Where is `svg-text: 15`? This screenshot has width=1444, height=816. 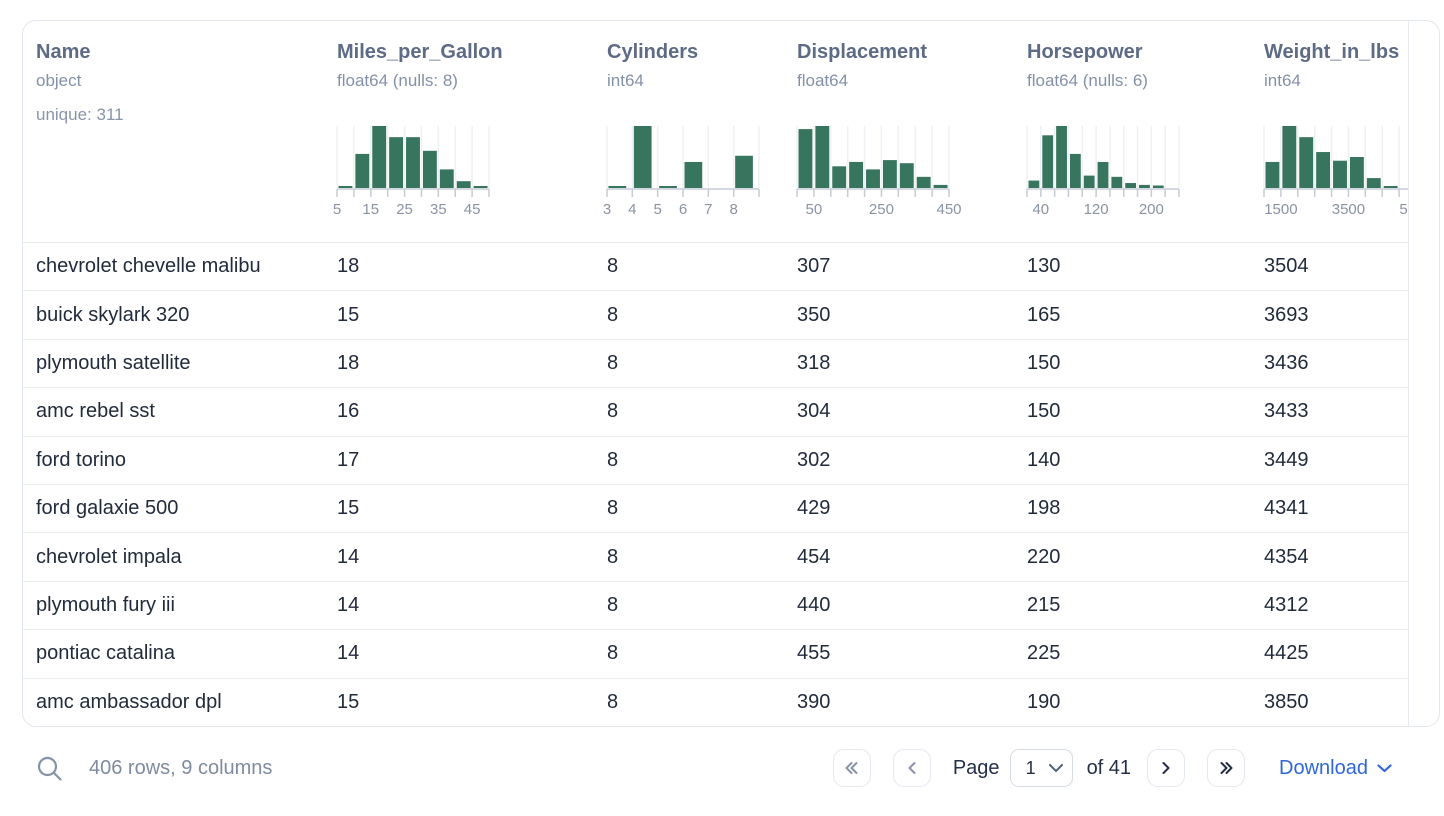 svg-text: 15 is located at coordinates (370, 209).